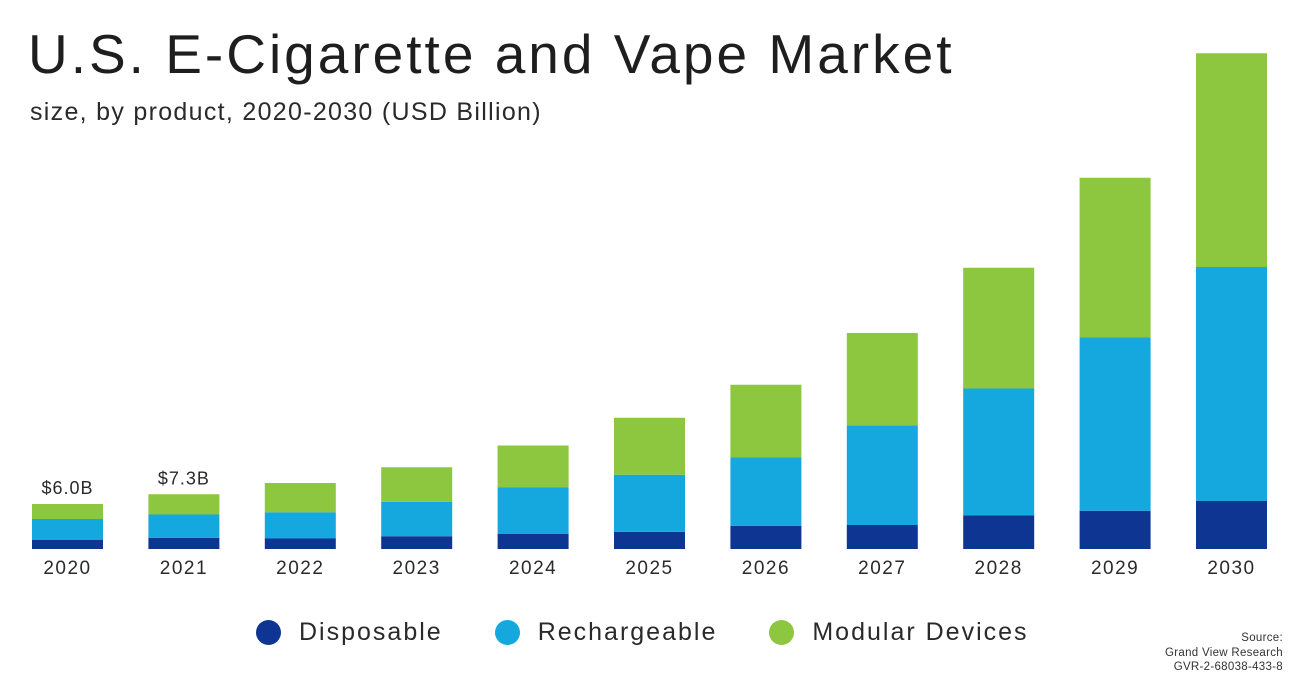 This screenshot has height=684, width=1300. I want to click on legend-swatch-modular, so click(782, 632).